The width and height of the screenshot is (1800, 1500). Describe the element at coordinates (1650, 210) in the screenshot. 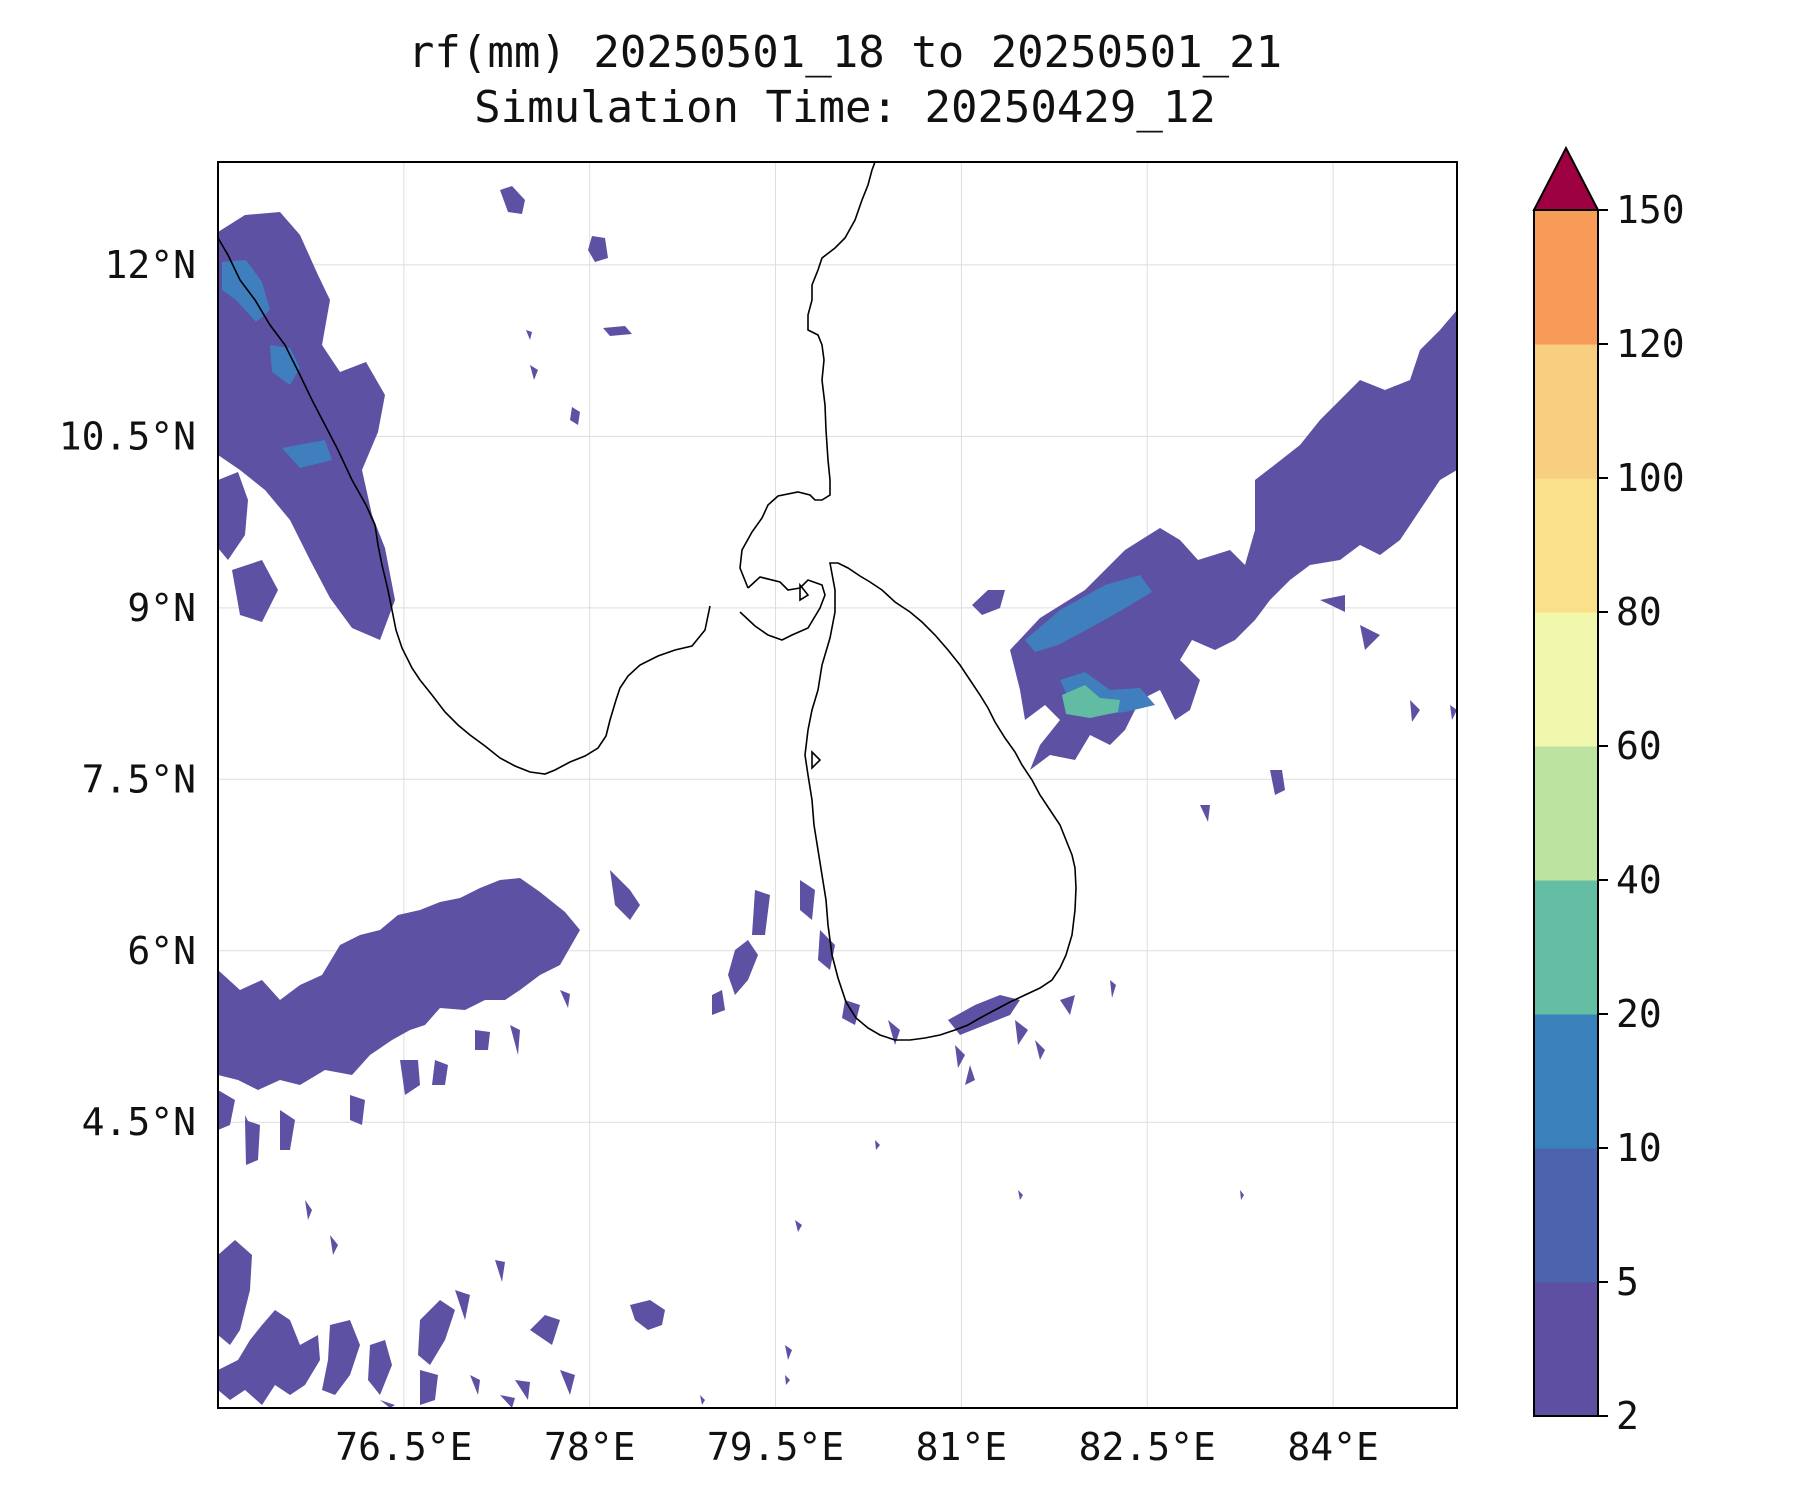

I see `colorbar-tick-label: 150` at that location.